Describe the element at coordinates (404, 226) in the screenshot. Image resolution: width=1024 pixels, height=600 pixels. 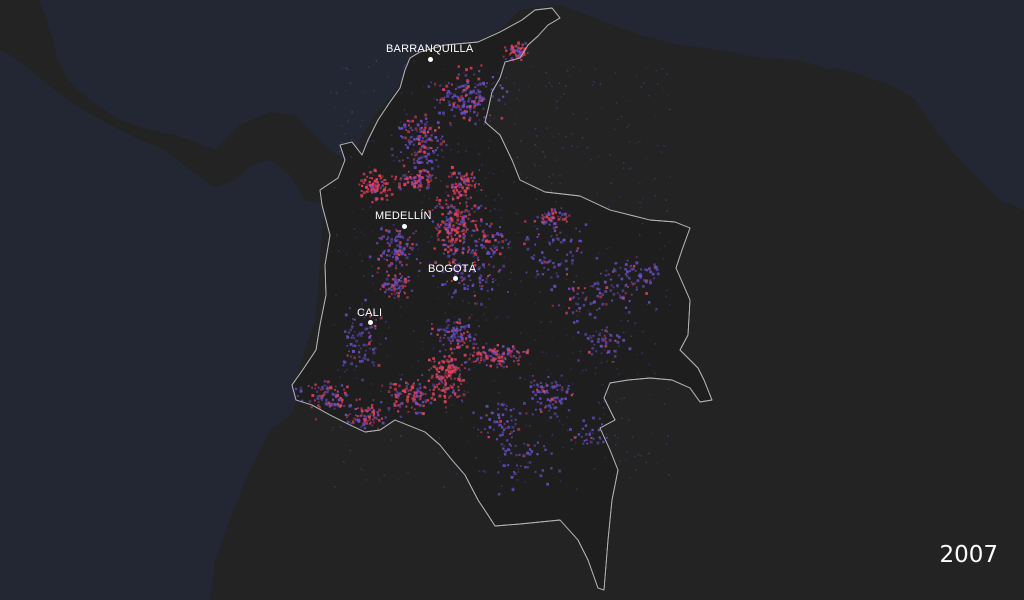
I see `city-dot-medellin` at that location.